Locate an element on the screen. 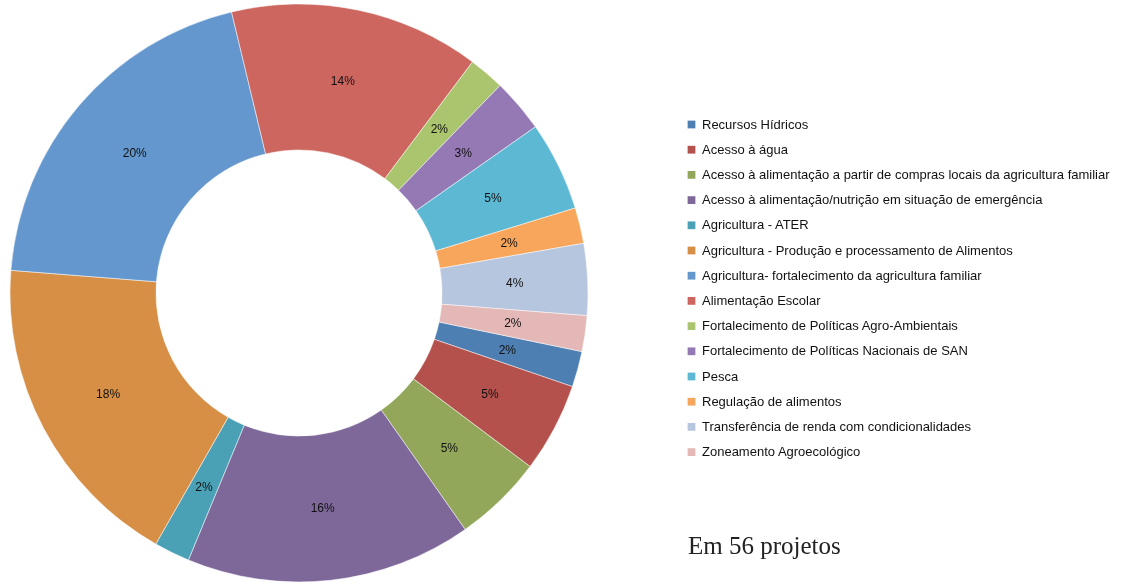 The image size is (1126, 586). data-label: 18% is located at coordinates (108, 394).